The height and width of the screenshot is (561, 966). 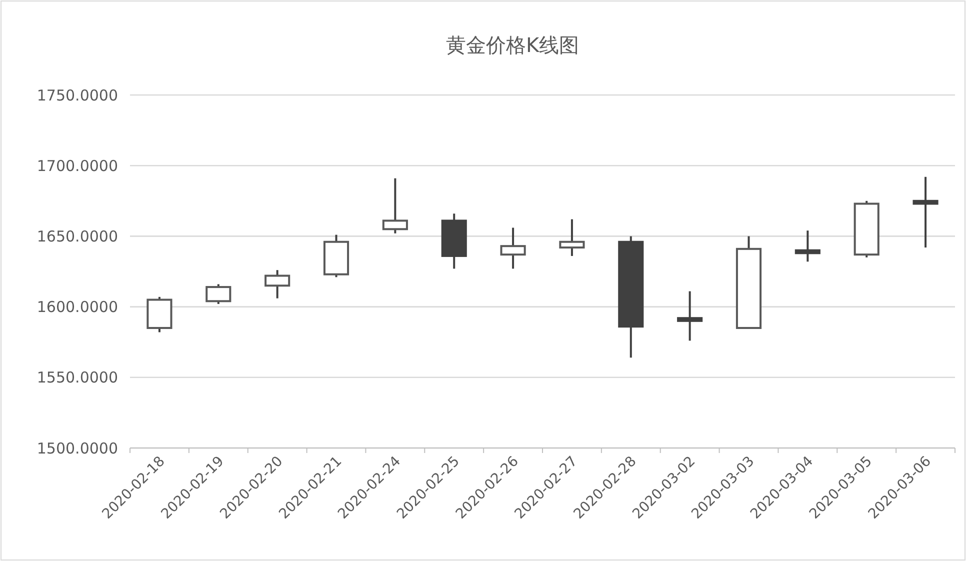 What do you see at coordinates (77, 377) in the screenshot?
I see `y-tick-label: 1550.0000` at bounding box center [77, 377].